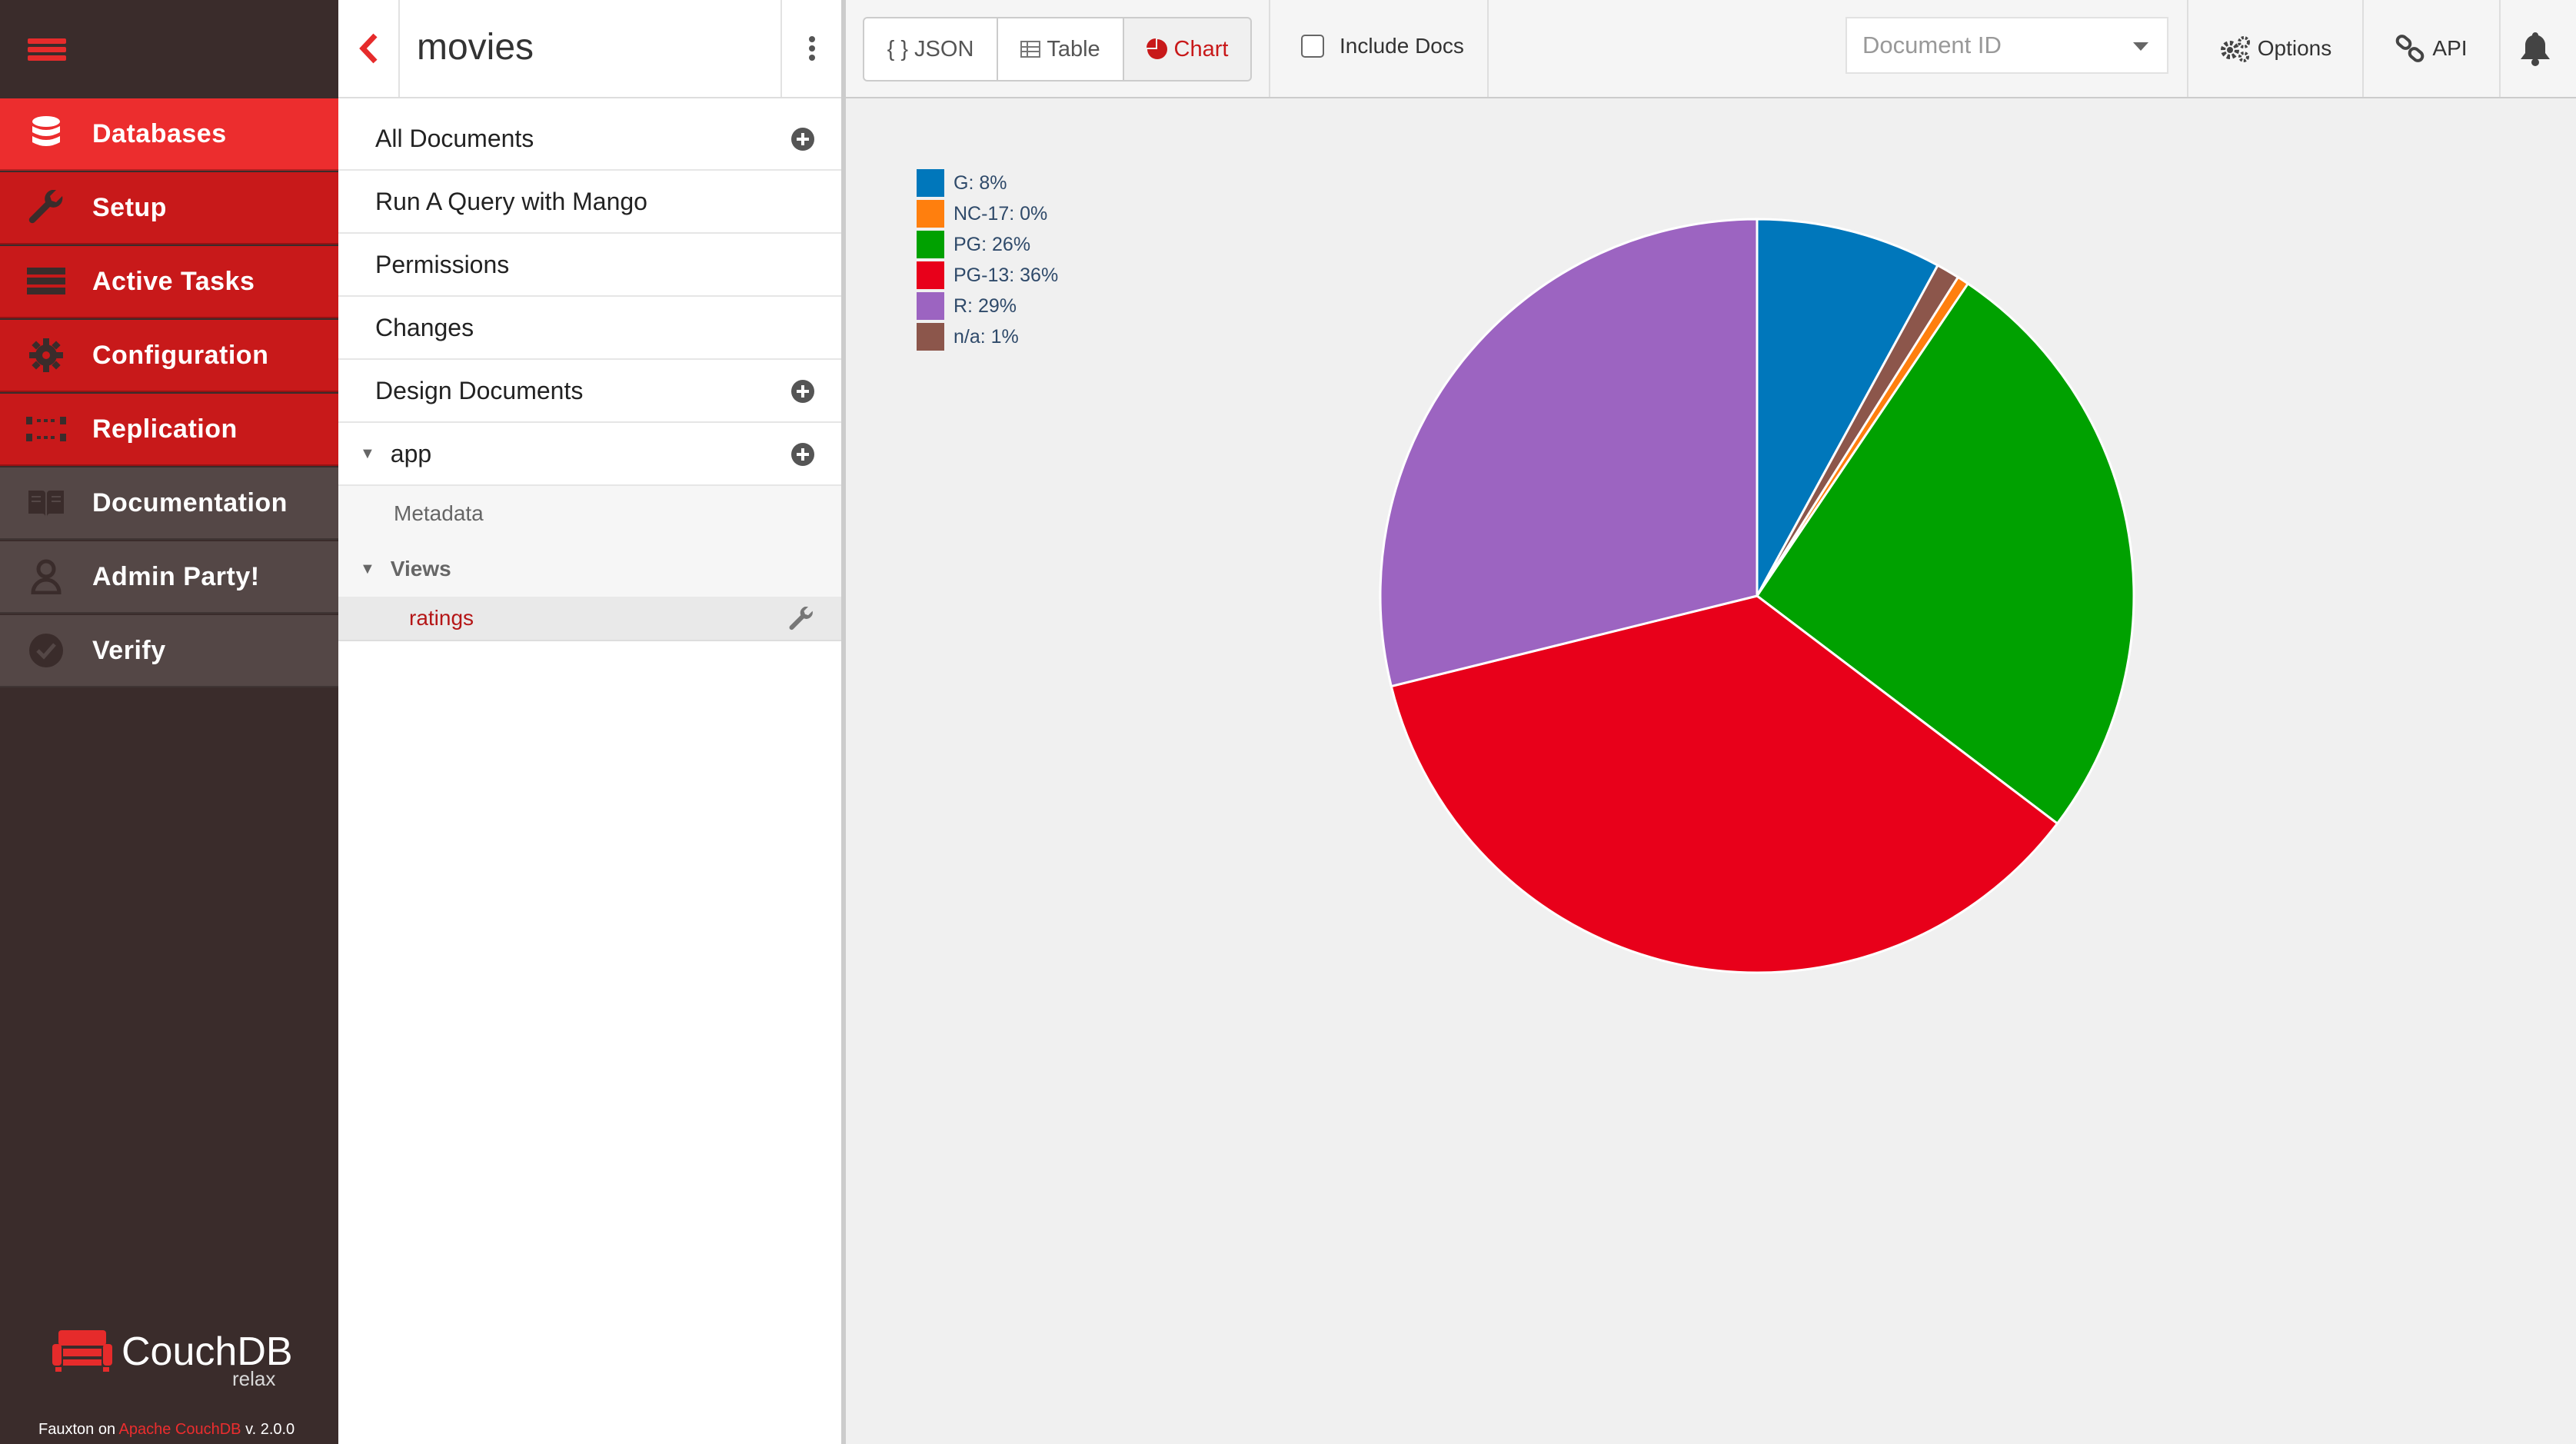  Describe the element at coordinates (1313, 46) in the screenshot. I see `include-docs-checkbox` at that location.